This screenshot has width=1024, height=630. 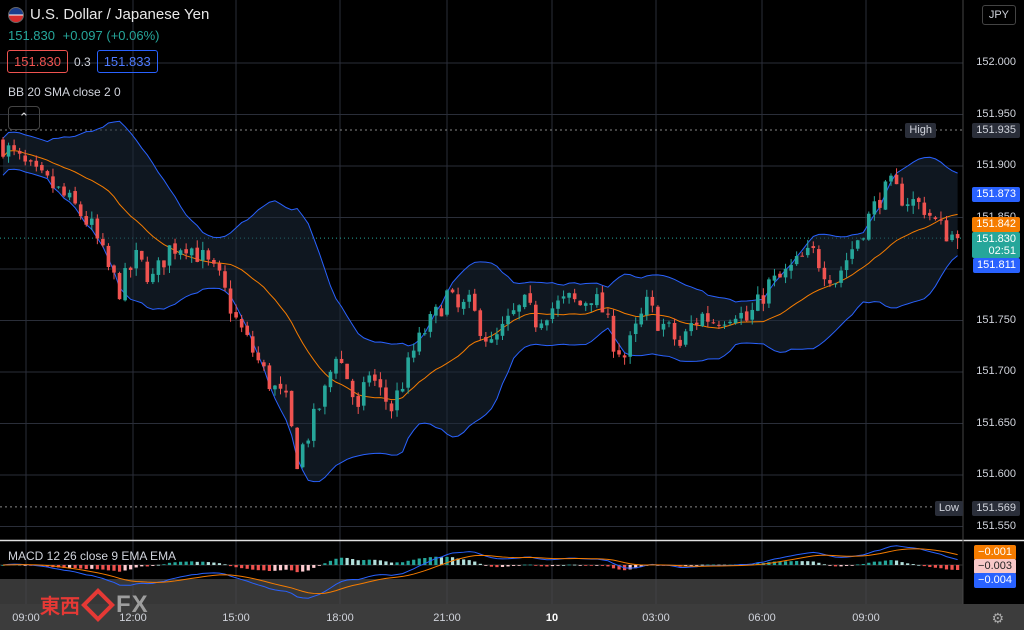 What do you see at coordinates (92, 556) in the screenshot?
I see `macd-indicator-label: MACD 12 26 close 9 EMA EMA` at bounding box center [92, 556].